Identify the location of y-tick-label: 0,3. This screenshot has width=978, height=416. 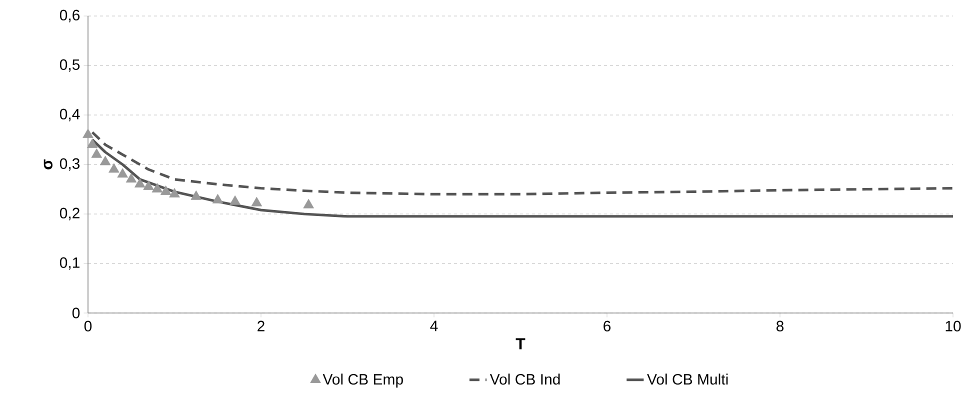
(70, 164).